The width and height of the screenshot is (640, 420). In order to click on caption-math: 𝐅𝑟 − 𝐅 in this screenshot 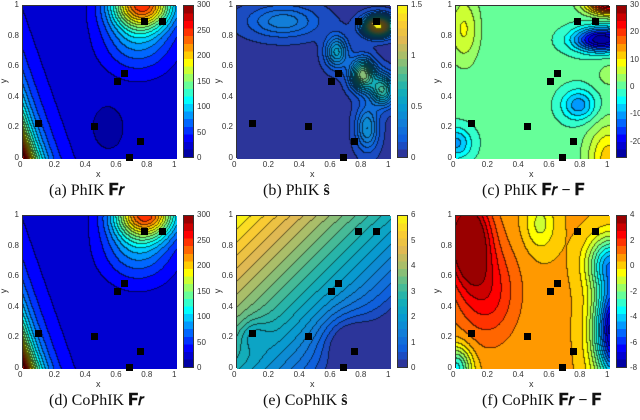, I will do `click(563, 190)`.